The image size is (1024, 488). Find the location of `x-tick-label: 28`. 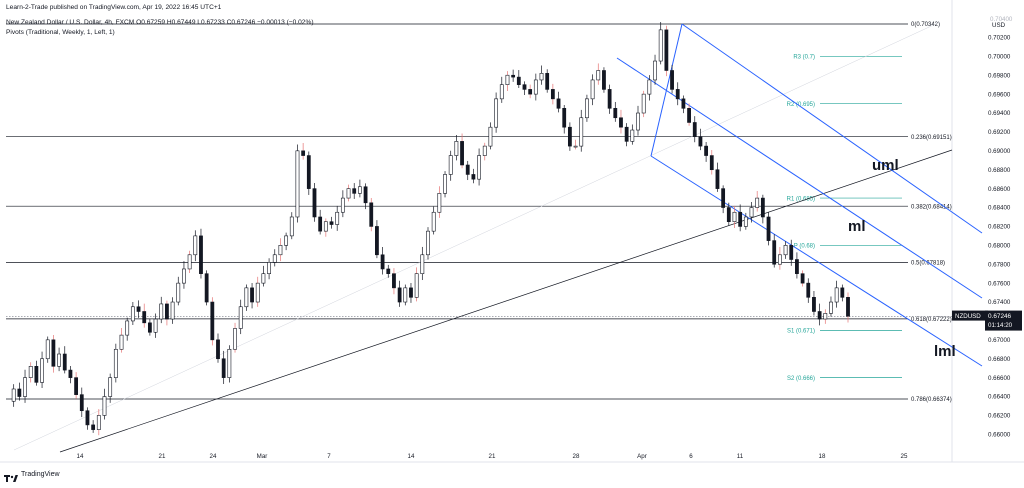

x-tick-label: 28 is located at coordinates (576, 456).